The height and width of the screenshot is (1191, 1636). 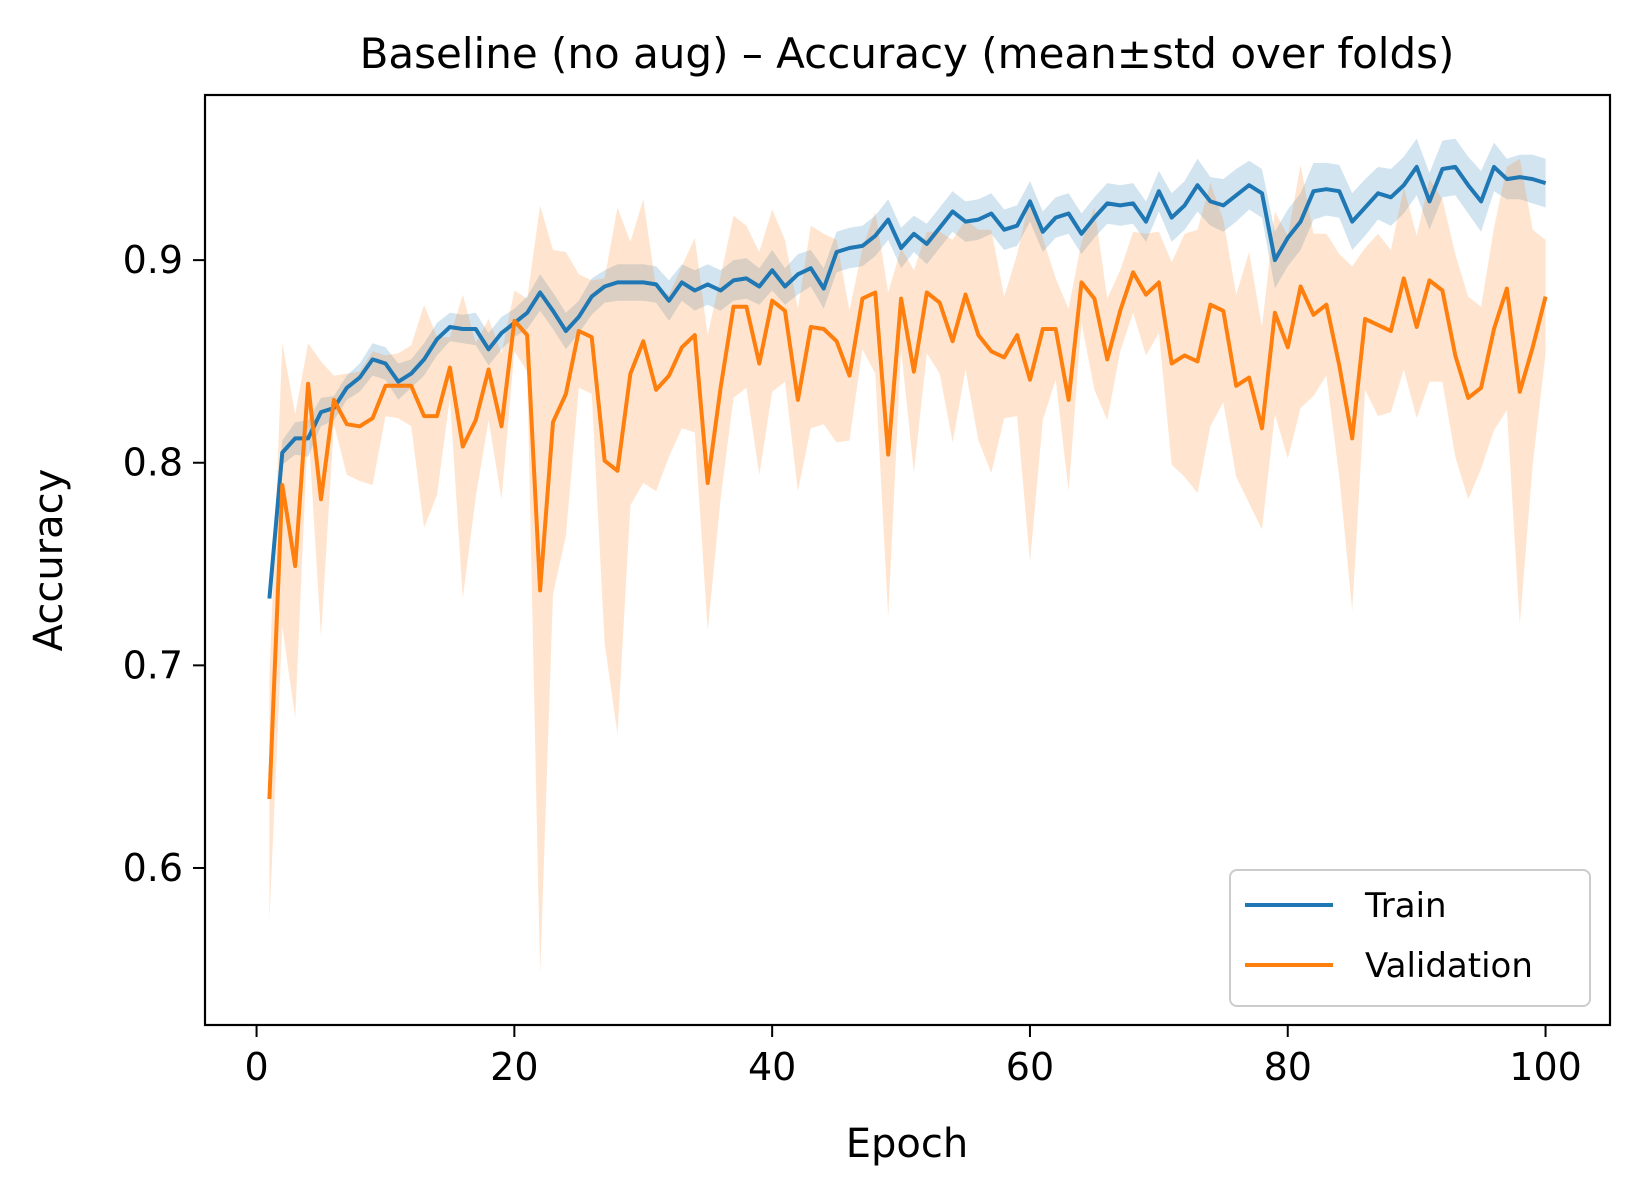 What do you see at coordinates (1449, 966) in the screenshot?
I see `legend-label-validation: Validation` at bounding box center [1449, 966].